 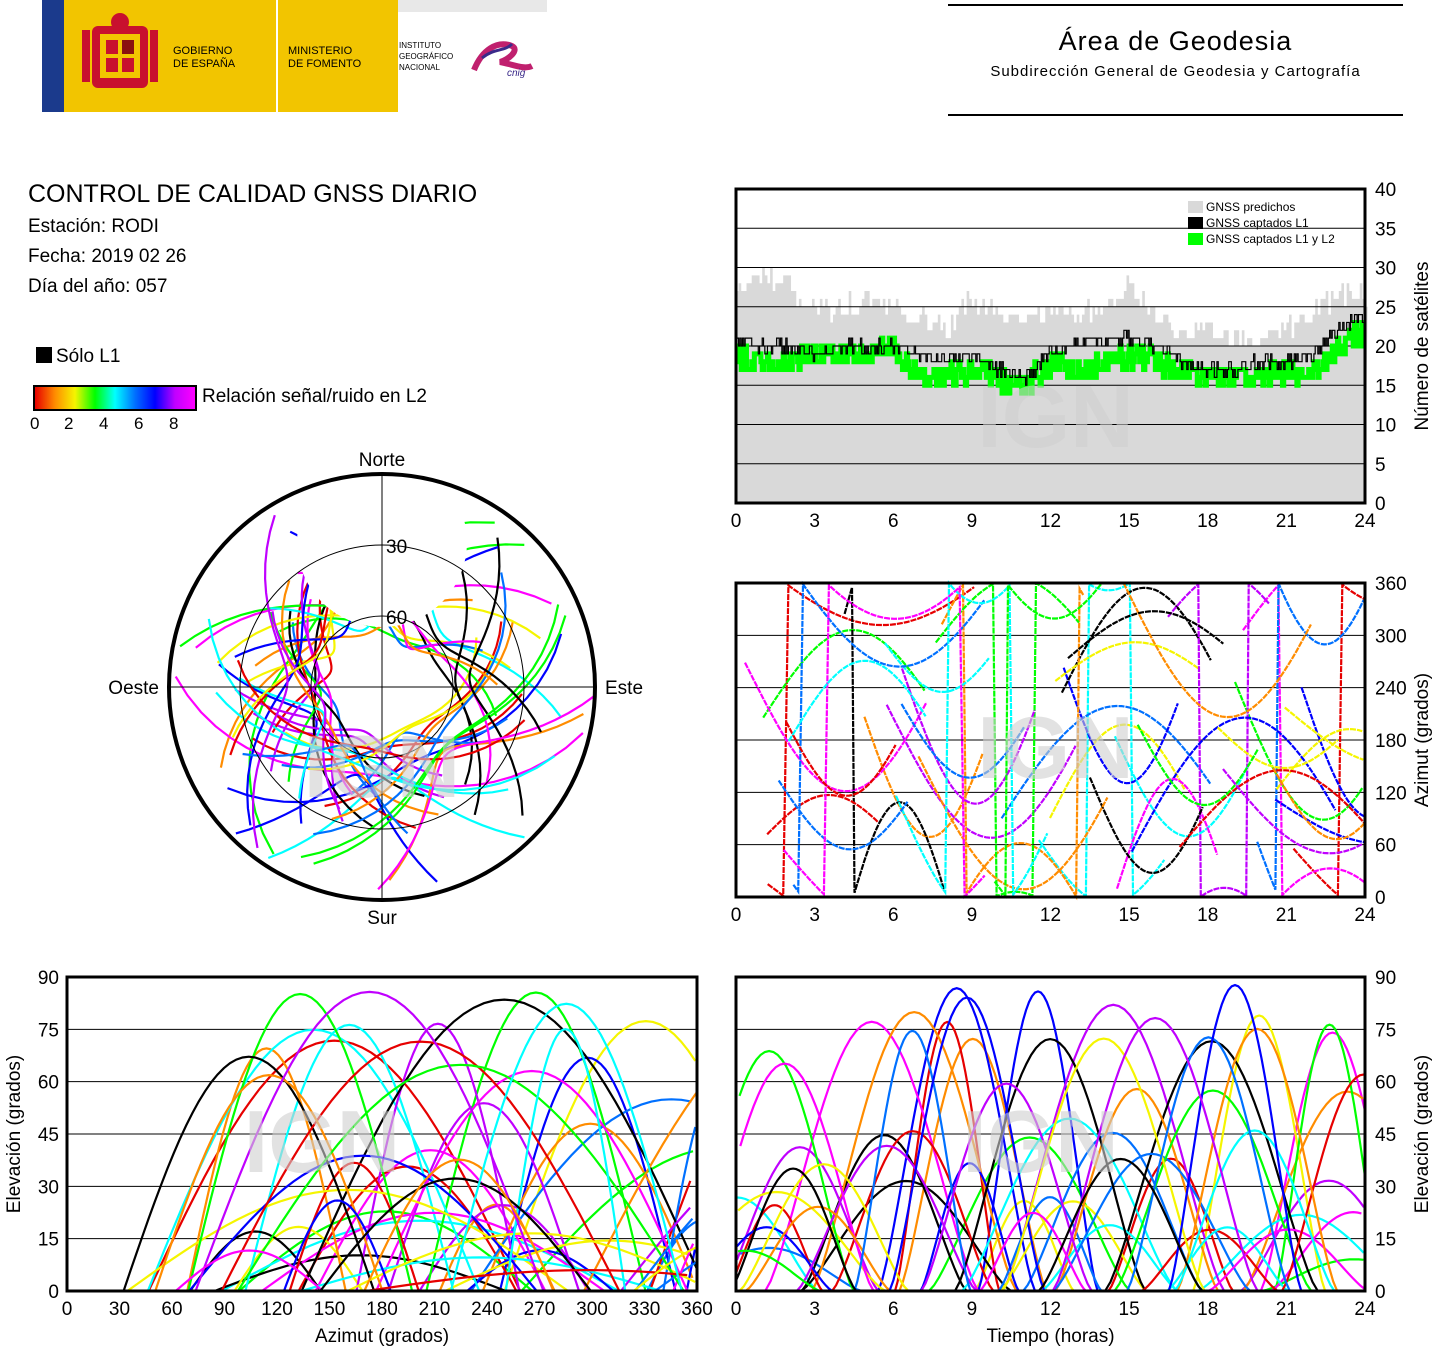 I want to click on elevation-time-chart, so click(x=1051, y=1135).